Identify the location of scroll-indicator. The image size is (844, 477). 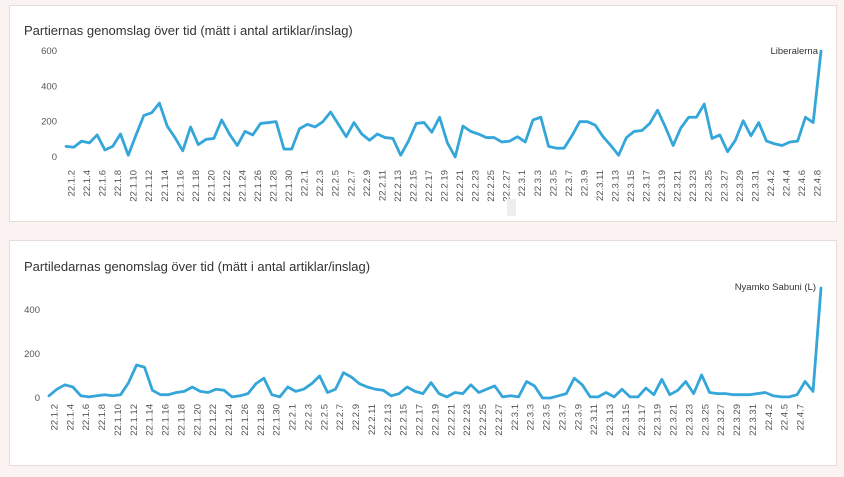
(511, 207).